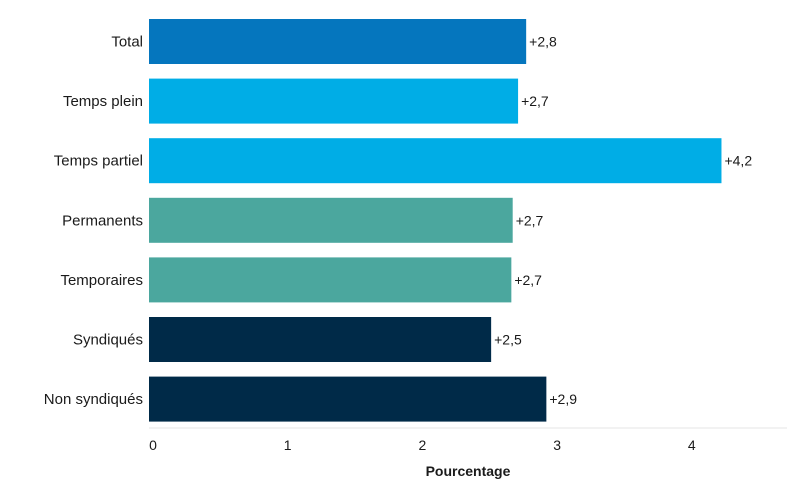  Describe the element at coordinates (528, 280) in the screenshot. I see `value-label-temporaires: +2,7` at that location.